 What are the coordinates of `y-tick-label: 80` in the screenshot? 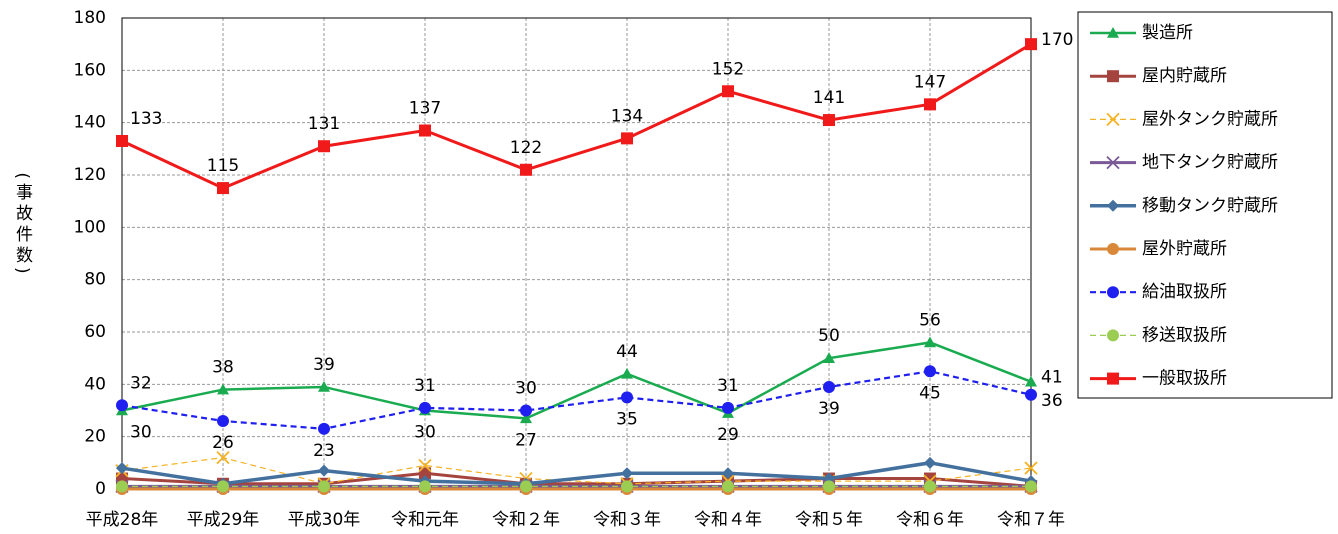 It's located at (95, 280).